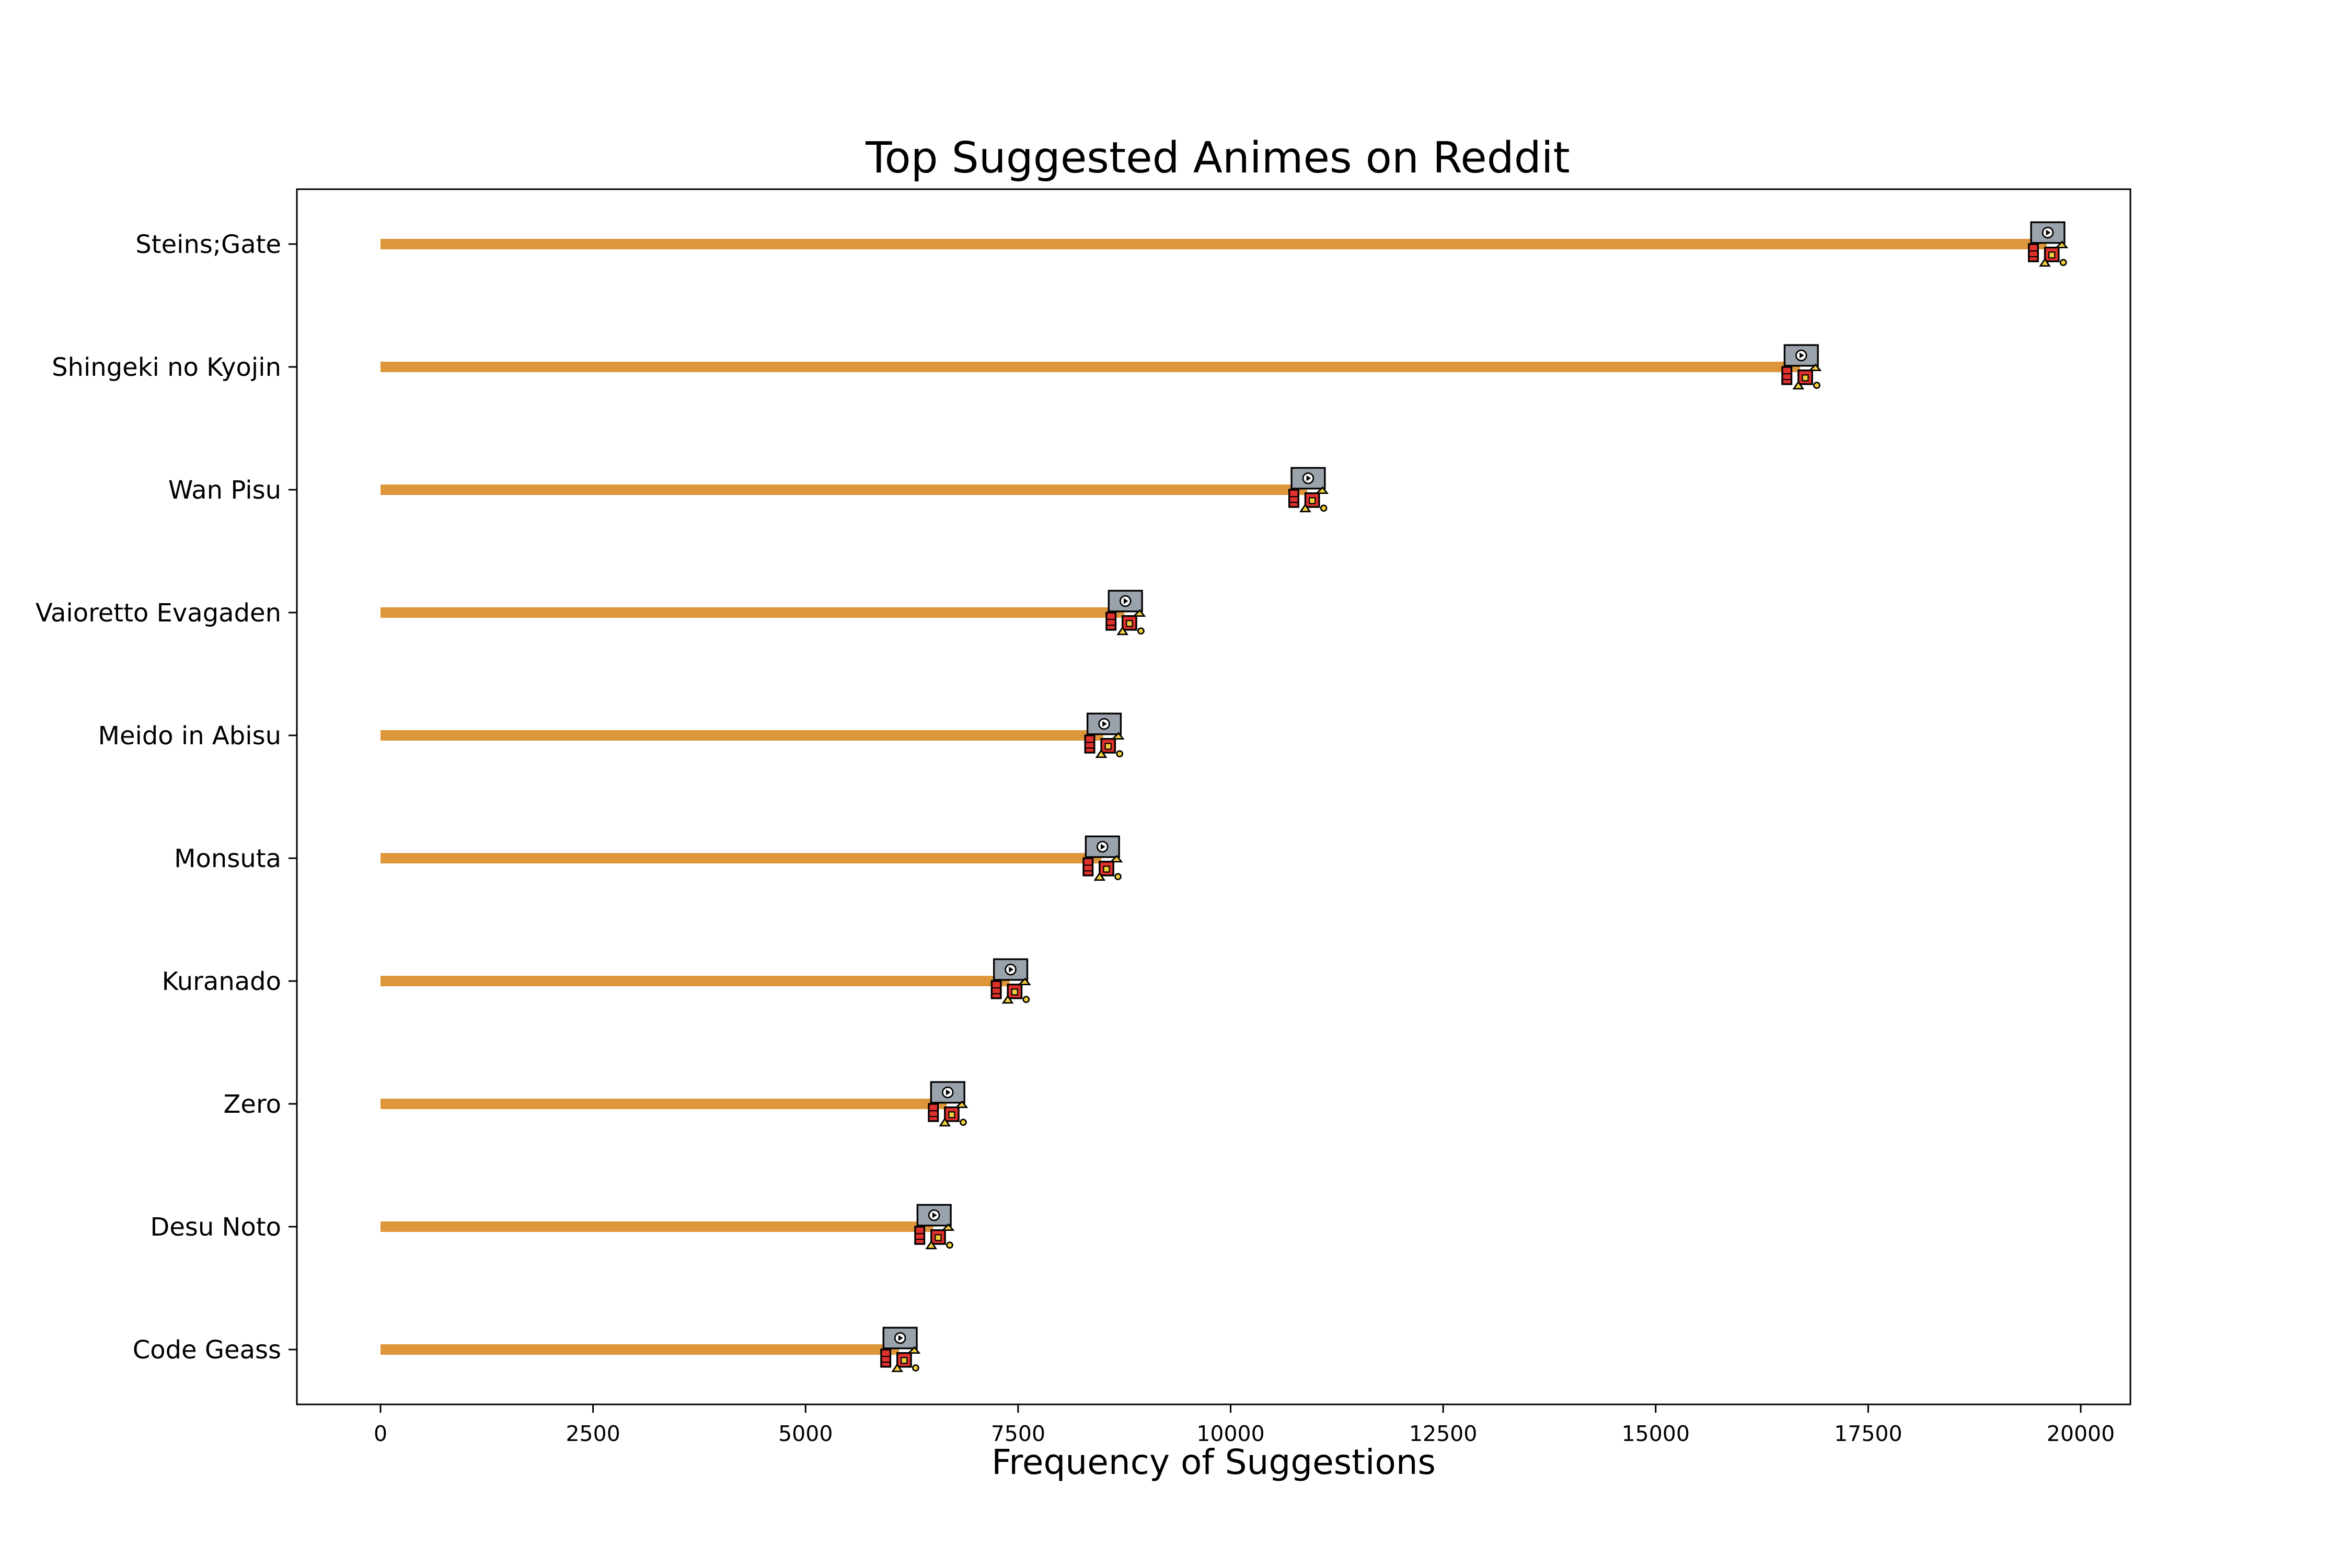 The image size is (2352, 1568). What do you see at coordinates (1230, 1433) in the screenshot?
I see `x-tick-label: 10000` at bounding box center [1230, 1433].